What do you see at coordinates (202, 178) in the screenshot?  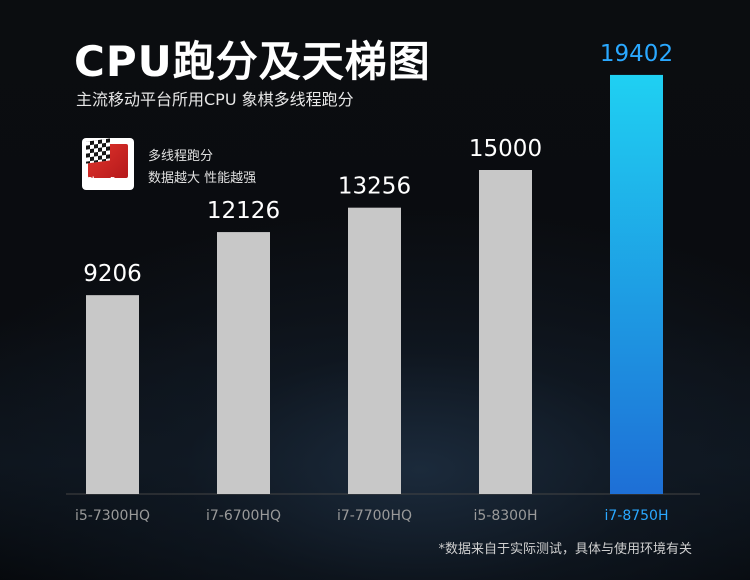 I see `legend-line-2: 数据越大 性能越强` at bounding box center [202, 178].